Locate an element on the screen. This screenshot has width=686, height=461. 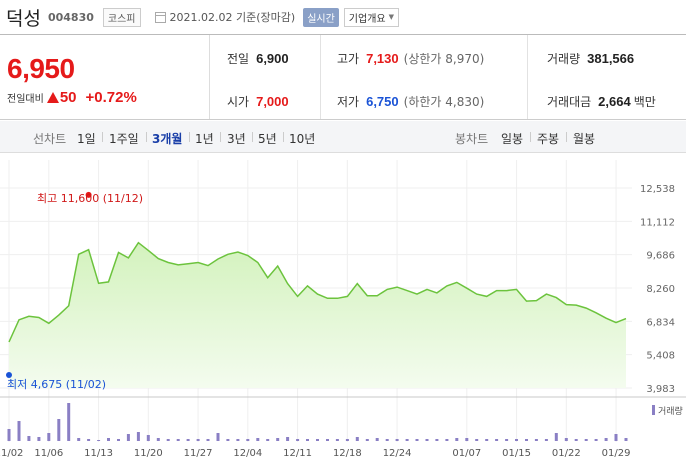
chevron-down-icon: ▼ is located at coordinates (391, 17).